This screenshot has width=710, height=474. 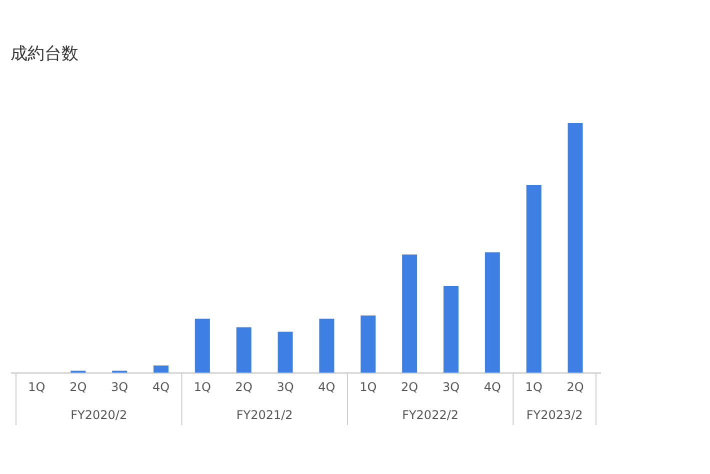 What do you see at coordinates (264, 415) in the screenshot?
I see `text: FY2021/2` at bounding box center [264, 415].